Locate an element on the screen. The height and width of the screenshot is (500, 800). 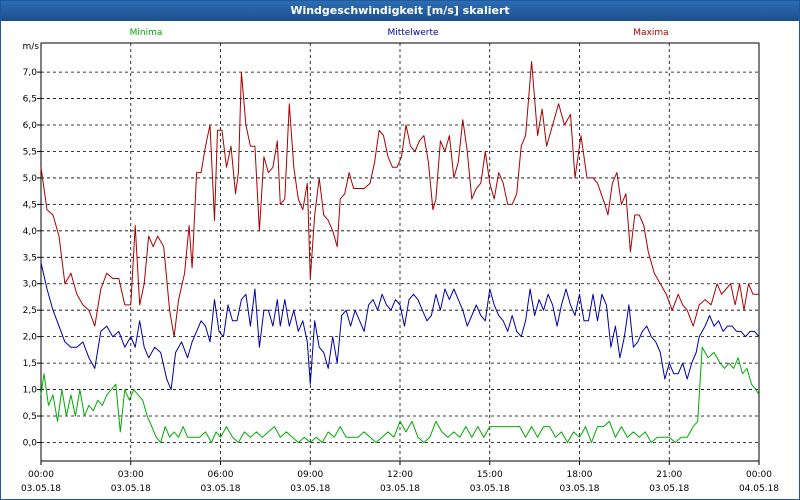
y-tick-label: 3,5 is located at coordinates (30, 258).